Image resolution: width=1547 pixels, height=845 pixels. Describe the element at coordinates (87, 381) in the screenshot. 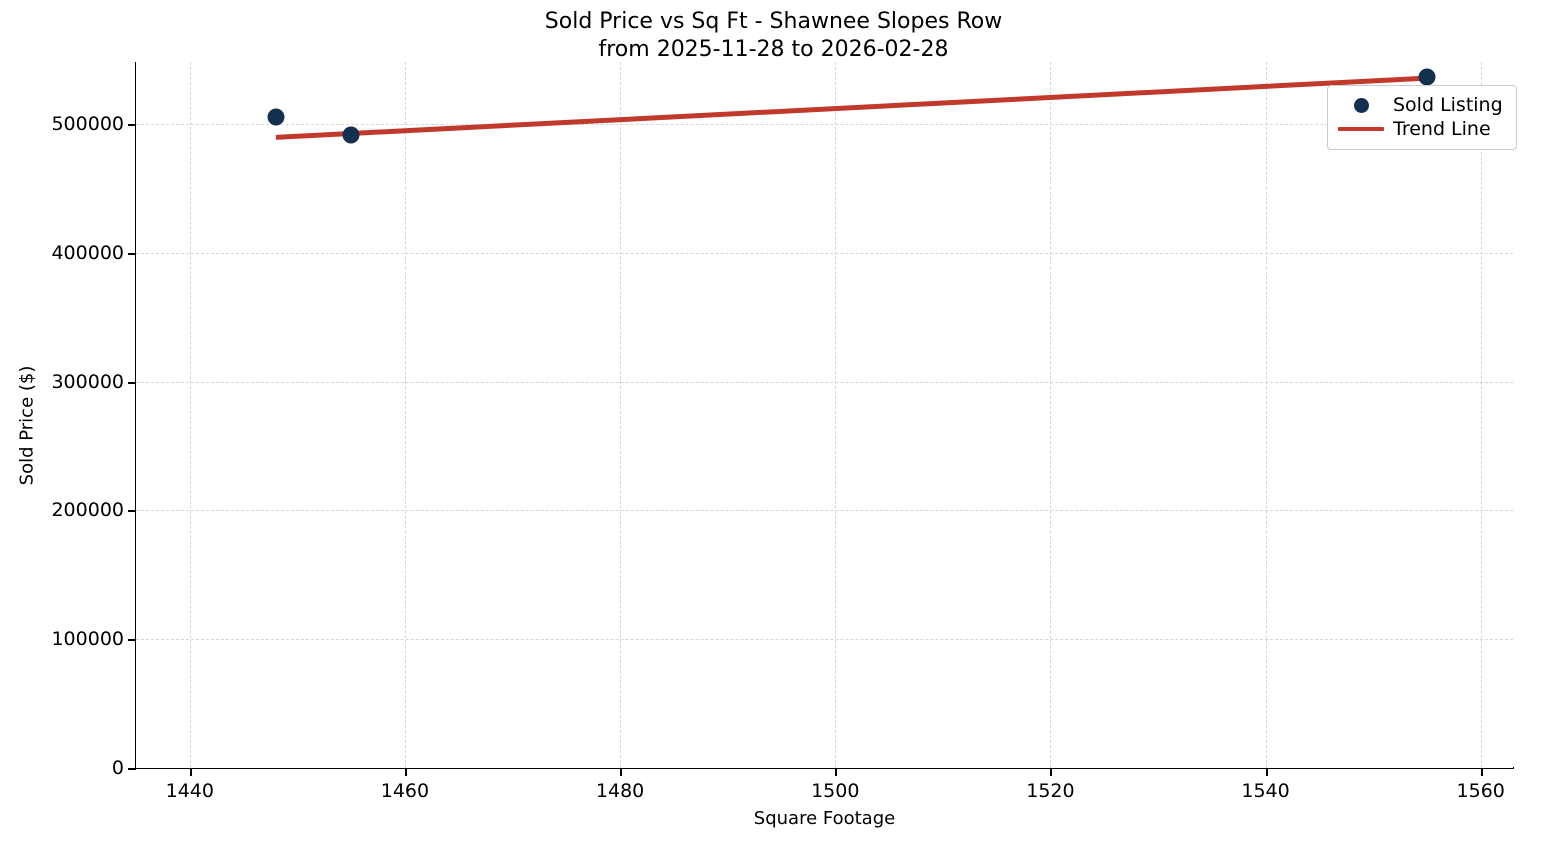

I see `y-axis-tick-label: 300000` at that location.